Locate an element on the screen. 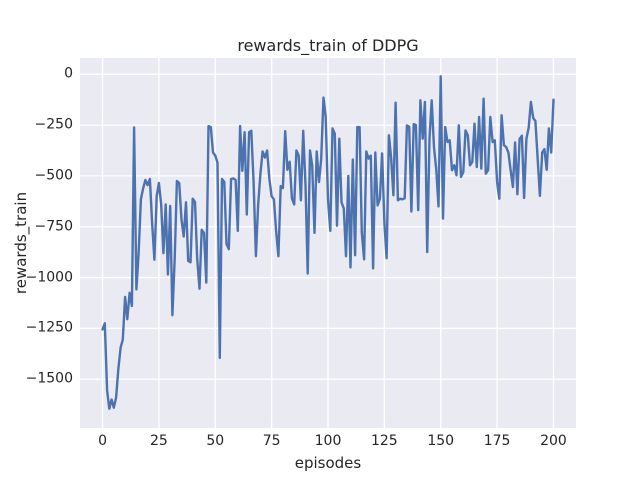 The image size is (640, 480). x-tick-label: 175 is located at coordinates (497, 441).